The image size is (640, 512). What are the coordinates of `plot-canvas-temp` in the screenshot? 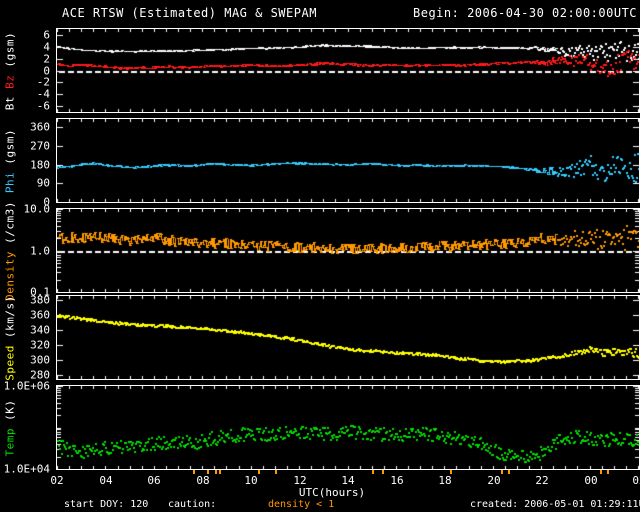 It's located at (348, 427).